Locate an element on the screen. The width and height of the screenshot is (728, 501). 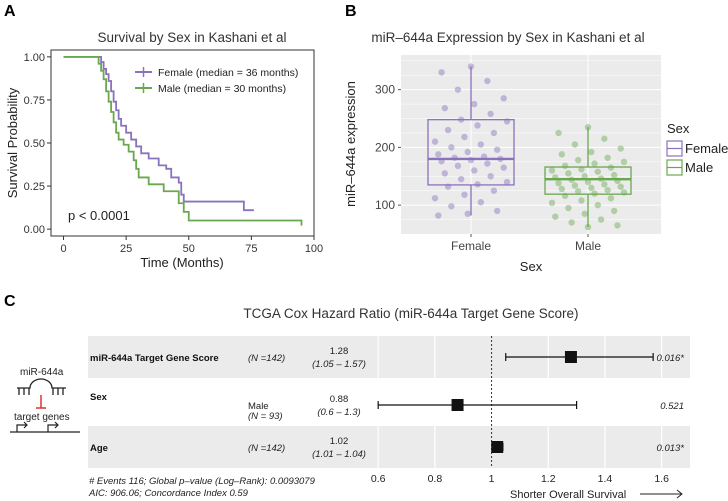
km-y-tick-label: 0.75 is located at coordinates (34, 101).